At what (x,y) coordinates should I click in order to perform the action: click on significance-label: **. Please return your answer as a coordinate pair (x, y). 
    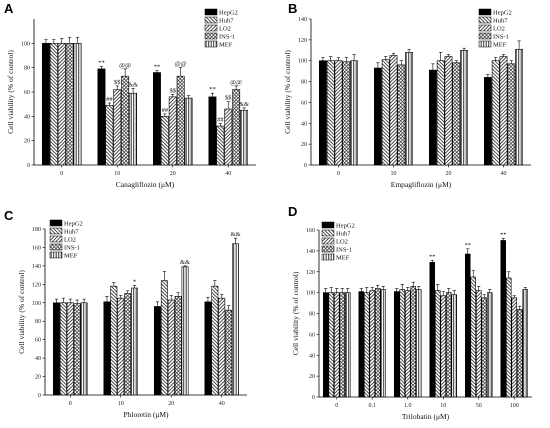
    Looking at the image, I should click on (468, 245).